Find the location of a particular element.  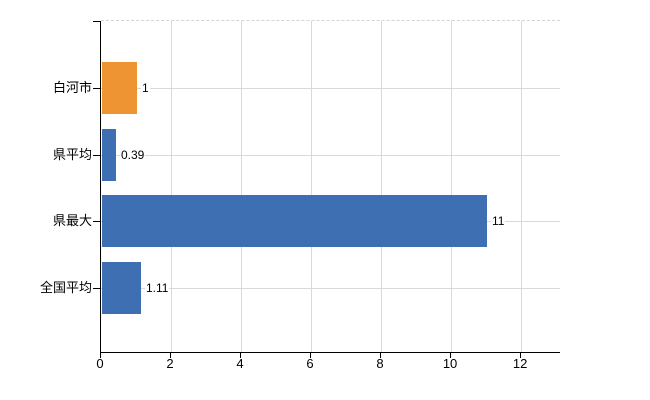

bar-value-label: 1 is located at coordinates (145, 88).